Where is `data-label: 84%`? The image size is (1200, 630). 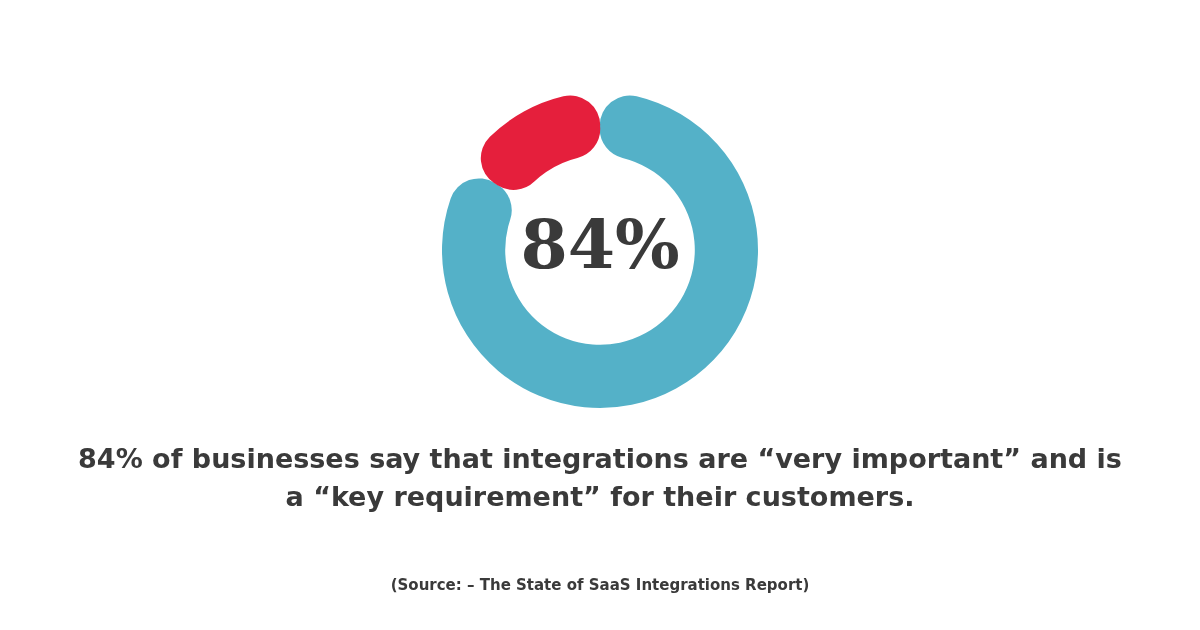
data-label: 84% is located at coordinates (600, 243).